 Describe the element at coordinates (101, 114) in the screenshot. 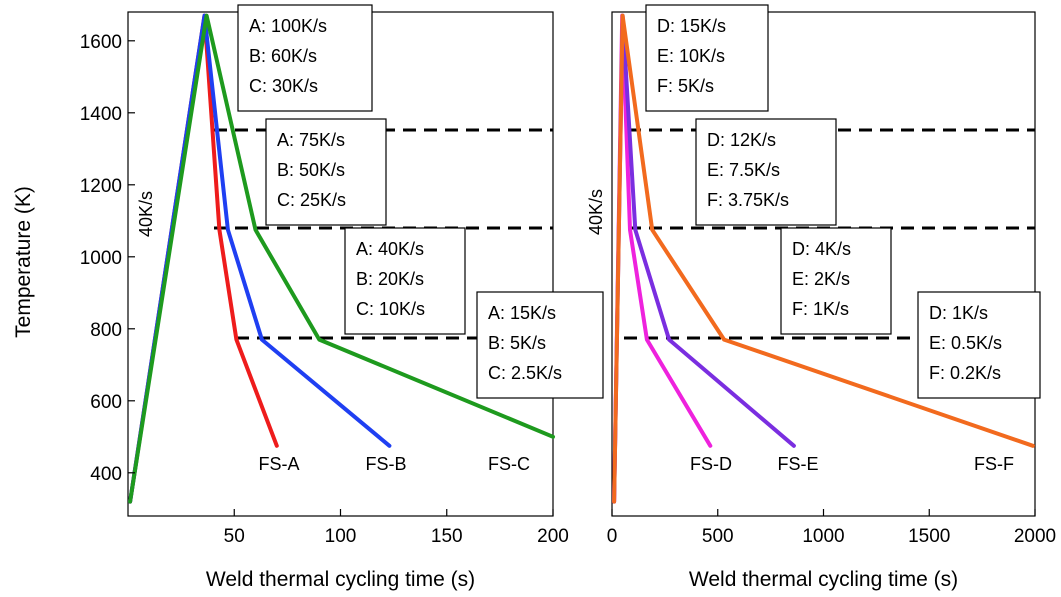

I see `y-tick-label: 1400` at that location.